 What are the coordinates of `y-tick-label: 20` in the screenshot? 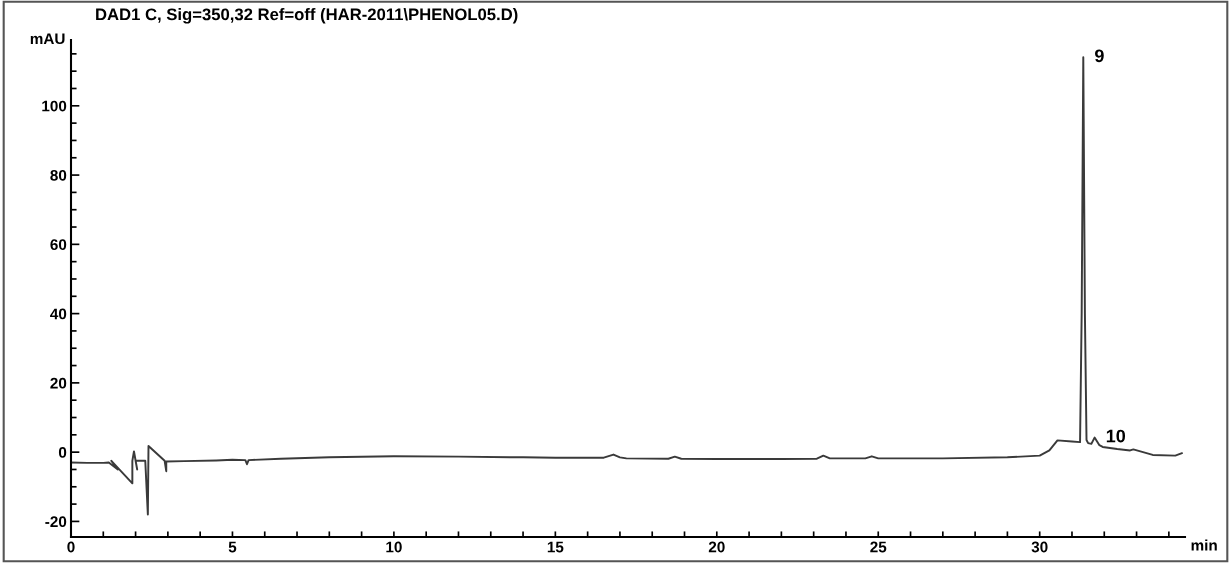 It's located at (58, 383).